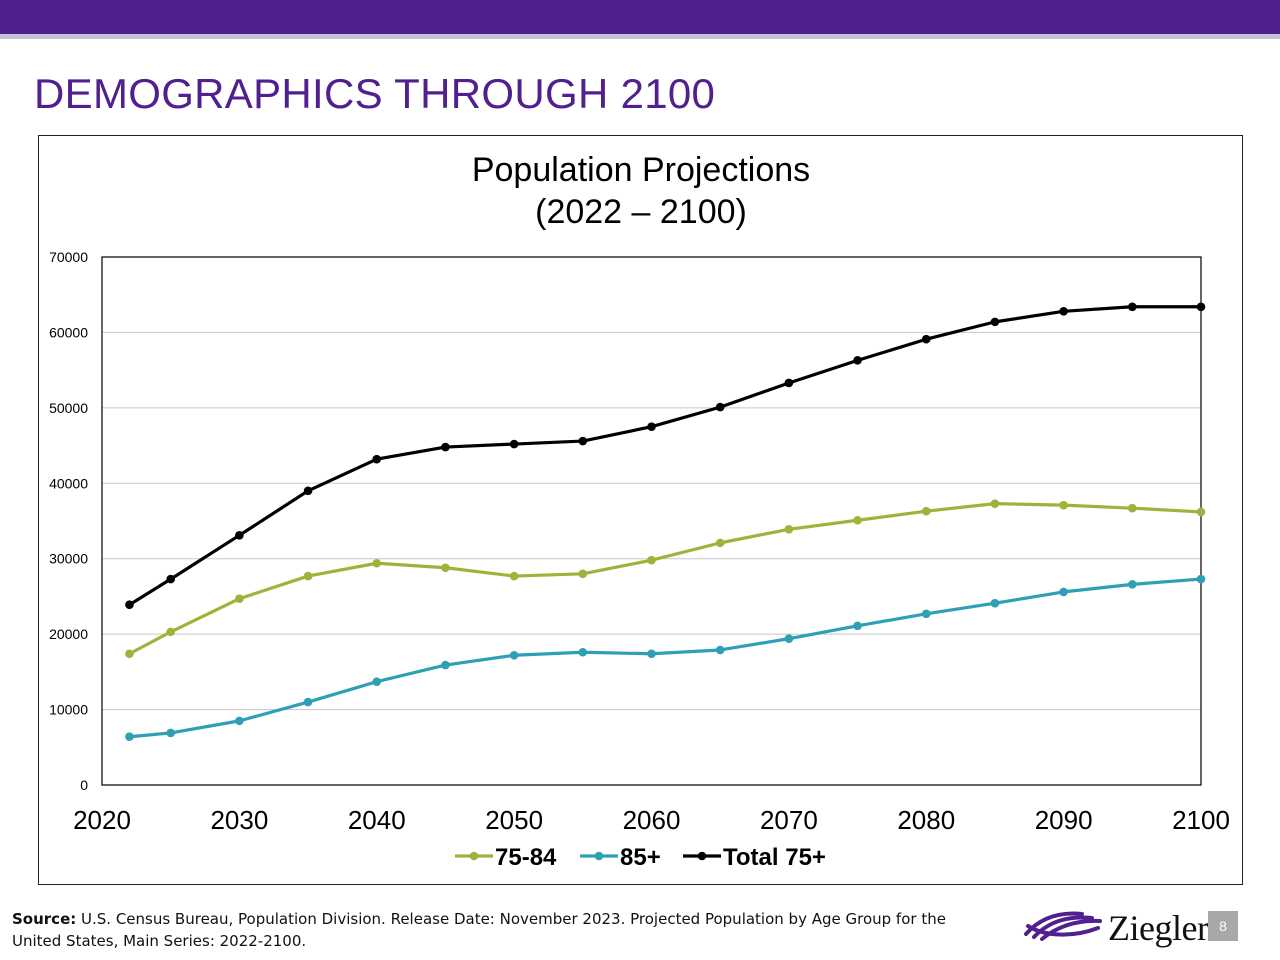 The width and height of the screenshot is (1280, 960). I want to click on x-tick-label: 2080, so click(926, 820).